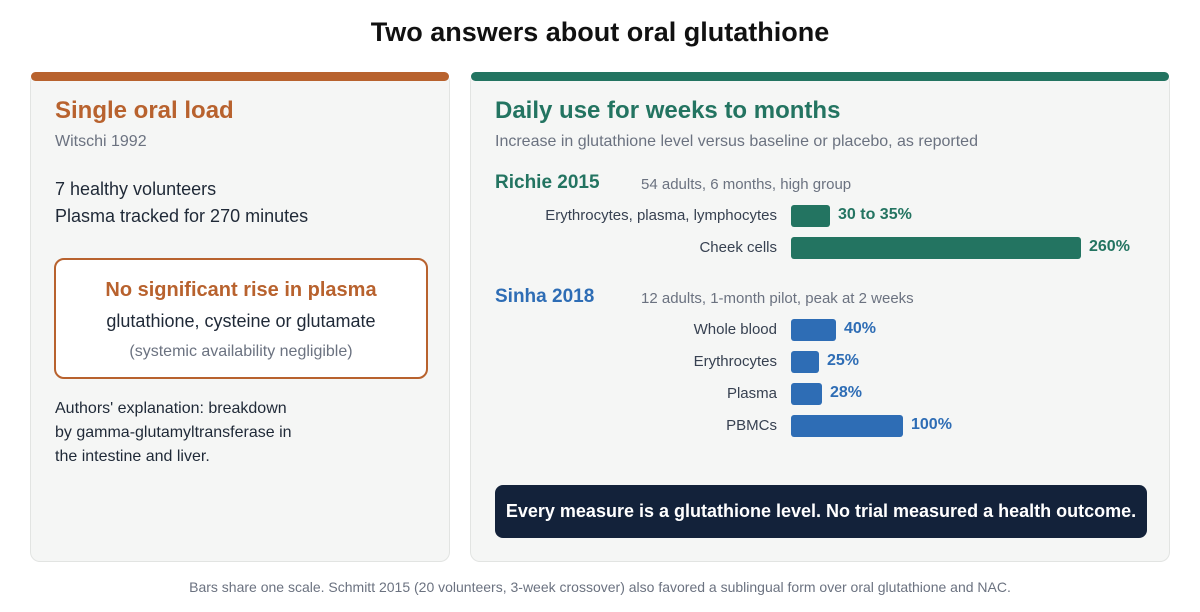 This screenshot has height=612, width=1200. Describe the element at coordinates (547, 182) in the screenshot. I see `study-name: Richie 2015` at that location.